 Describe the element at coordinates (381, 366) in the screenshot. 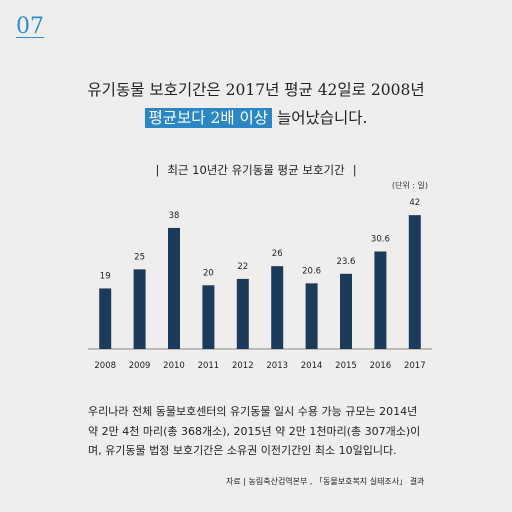

I see `x-tick-2016: 2016` at that location.